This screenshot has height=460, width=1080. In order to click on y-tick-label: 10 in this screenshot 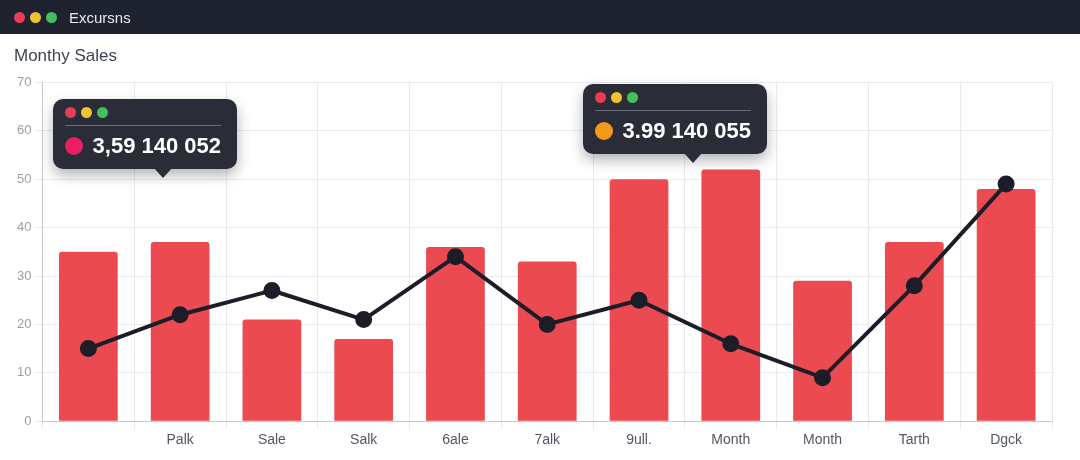, I will do `click(24, 372)`.